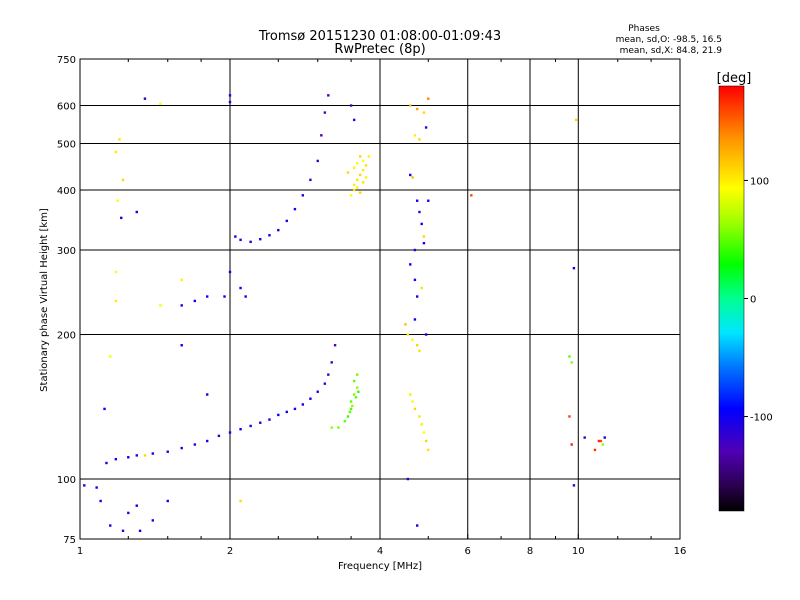 This screenshot has height=600, width=800. Describe the element at coordinates (379, 36) in the screenshot. I see `chart-title: Tromsø 20151230 01:08:00-01:09:43` at that location.